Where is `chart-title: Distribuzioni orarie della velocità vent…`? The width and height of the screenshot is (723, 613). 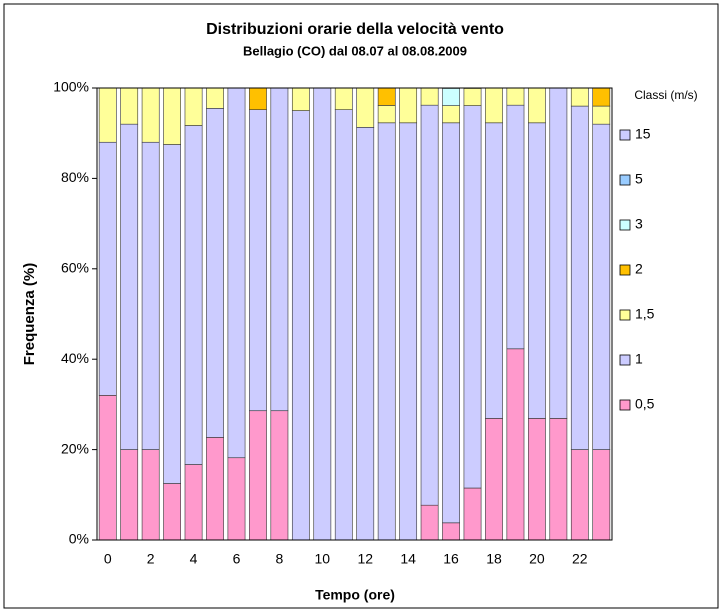
chart-title: Distribuzioni orarie della velocità vent… is located at coordinates (355, 29).